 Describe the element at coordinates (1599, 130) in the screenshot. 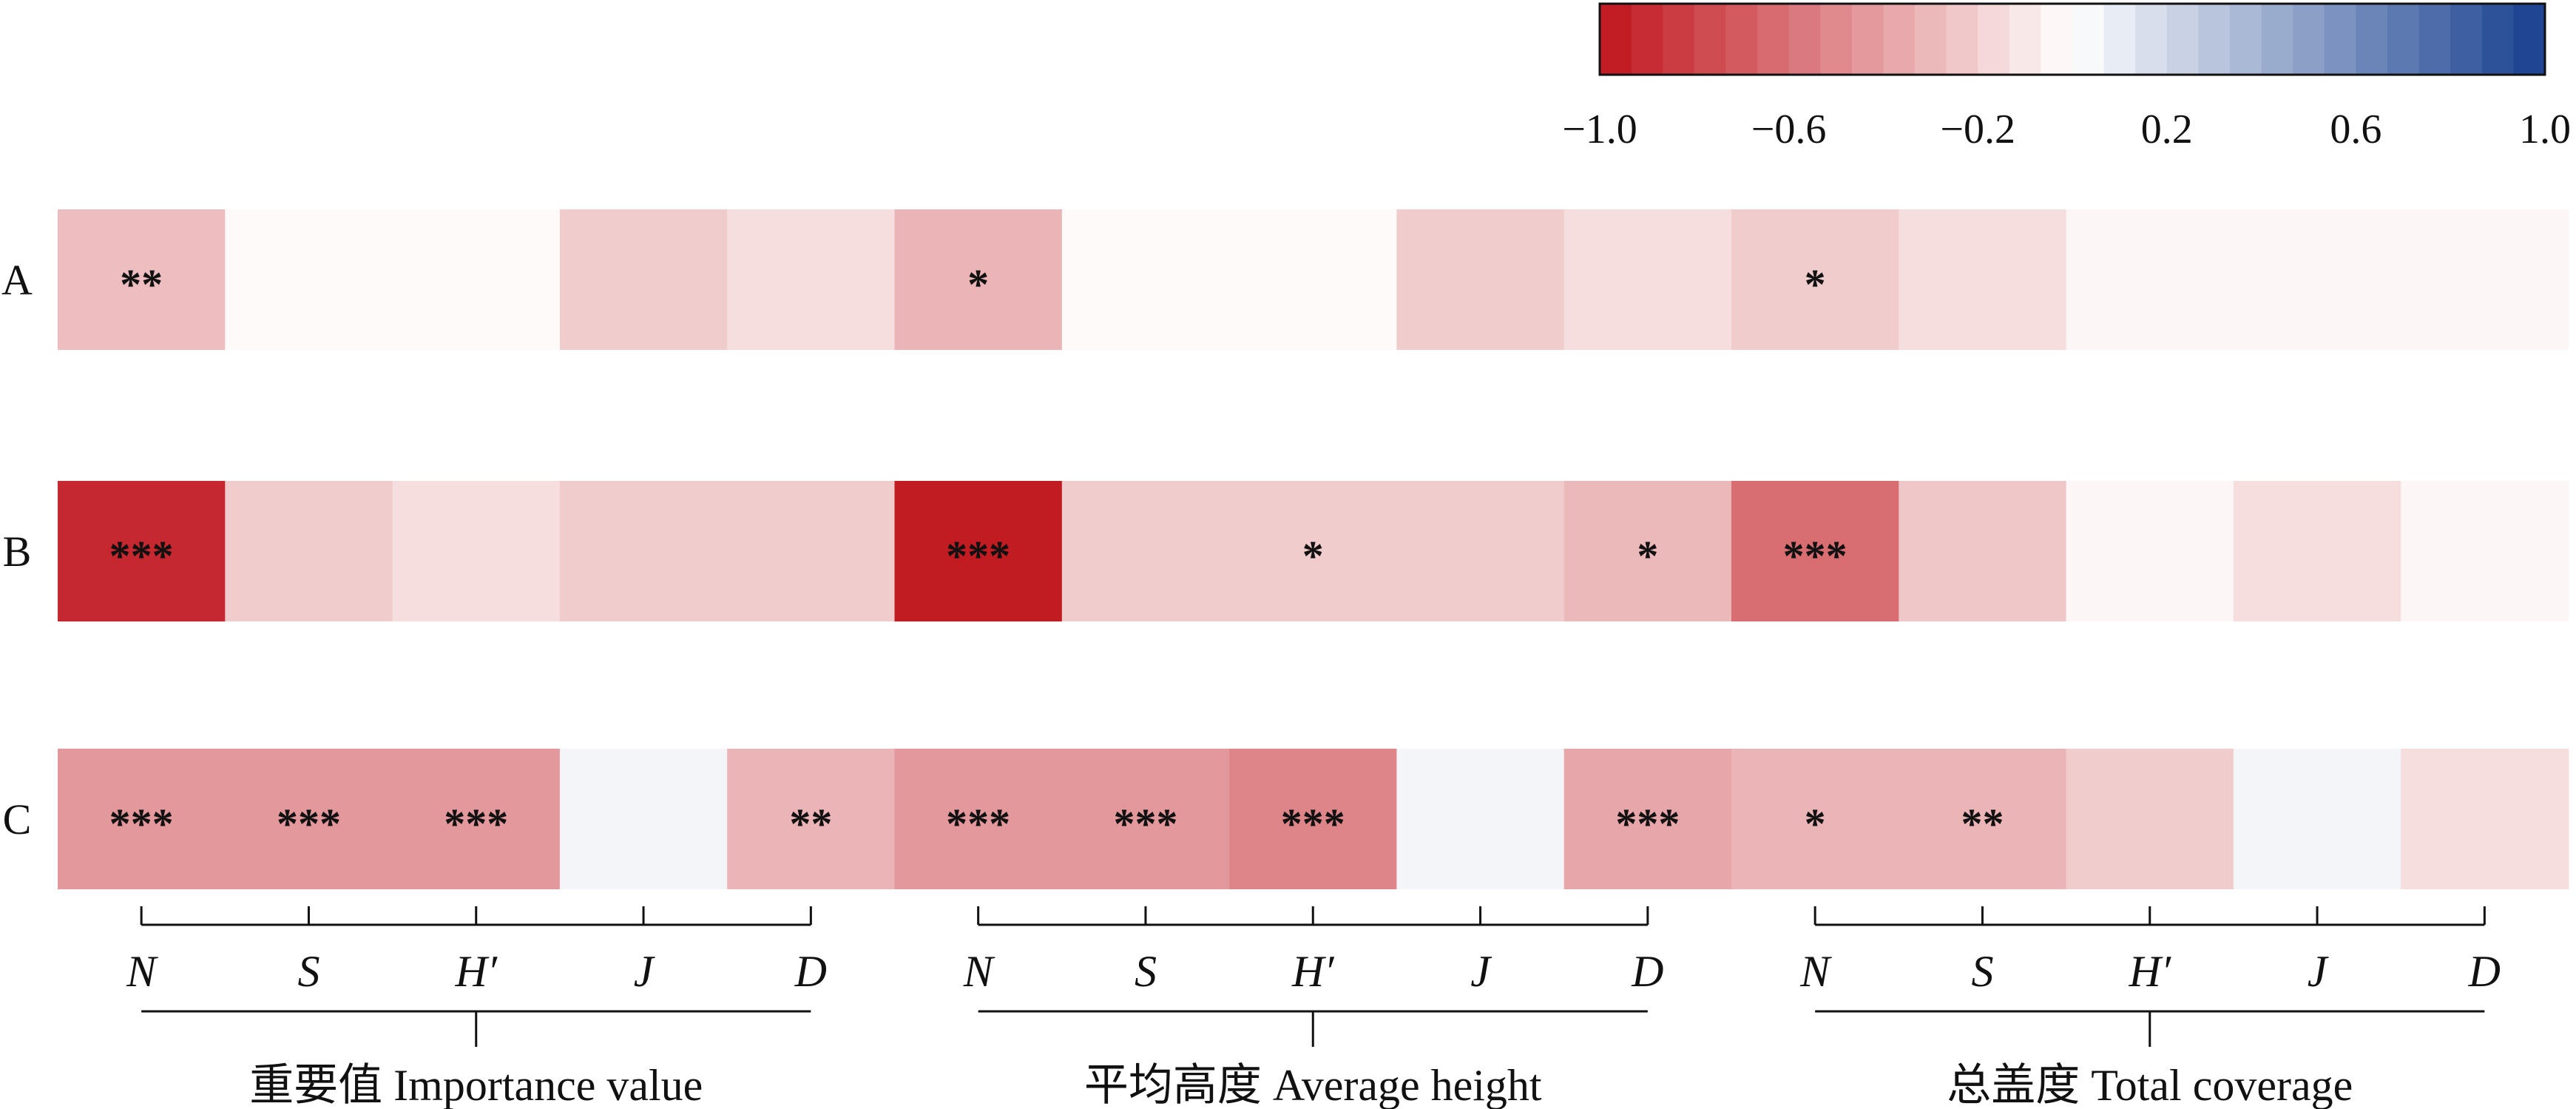

I see `colorbar-tick-label: −1.0` at that location.